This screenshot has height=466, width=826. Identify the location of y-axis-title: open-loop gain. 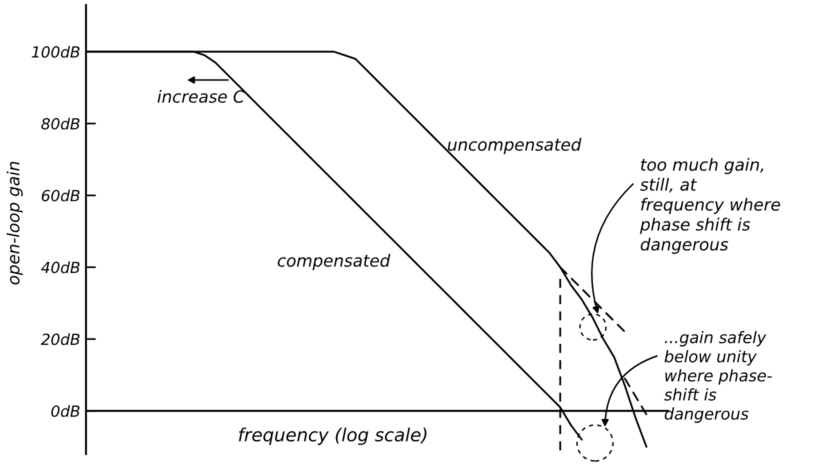
(14, 223).